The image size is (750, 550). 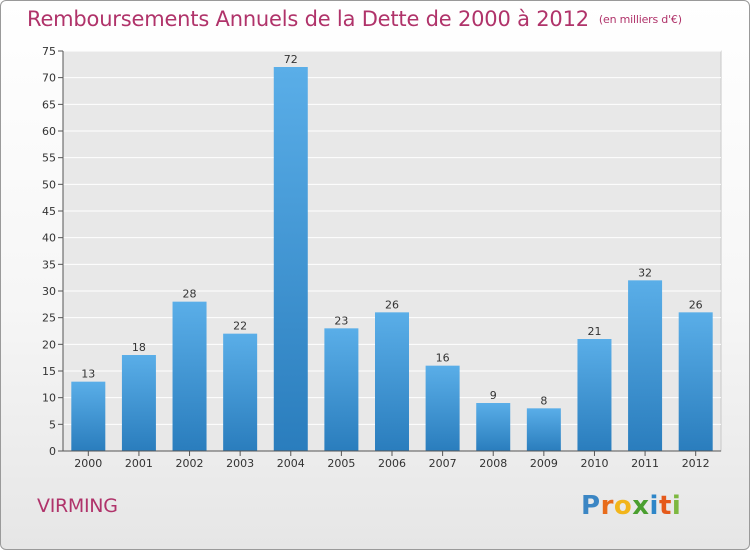 What do you see at coordinates (291, 59) in the screenshot?
I see `data-label-2004: 72` at bounding box center [291, 59].